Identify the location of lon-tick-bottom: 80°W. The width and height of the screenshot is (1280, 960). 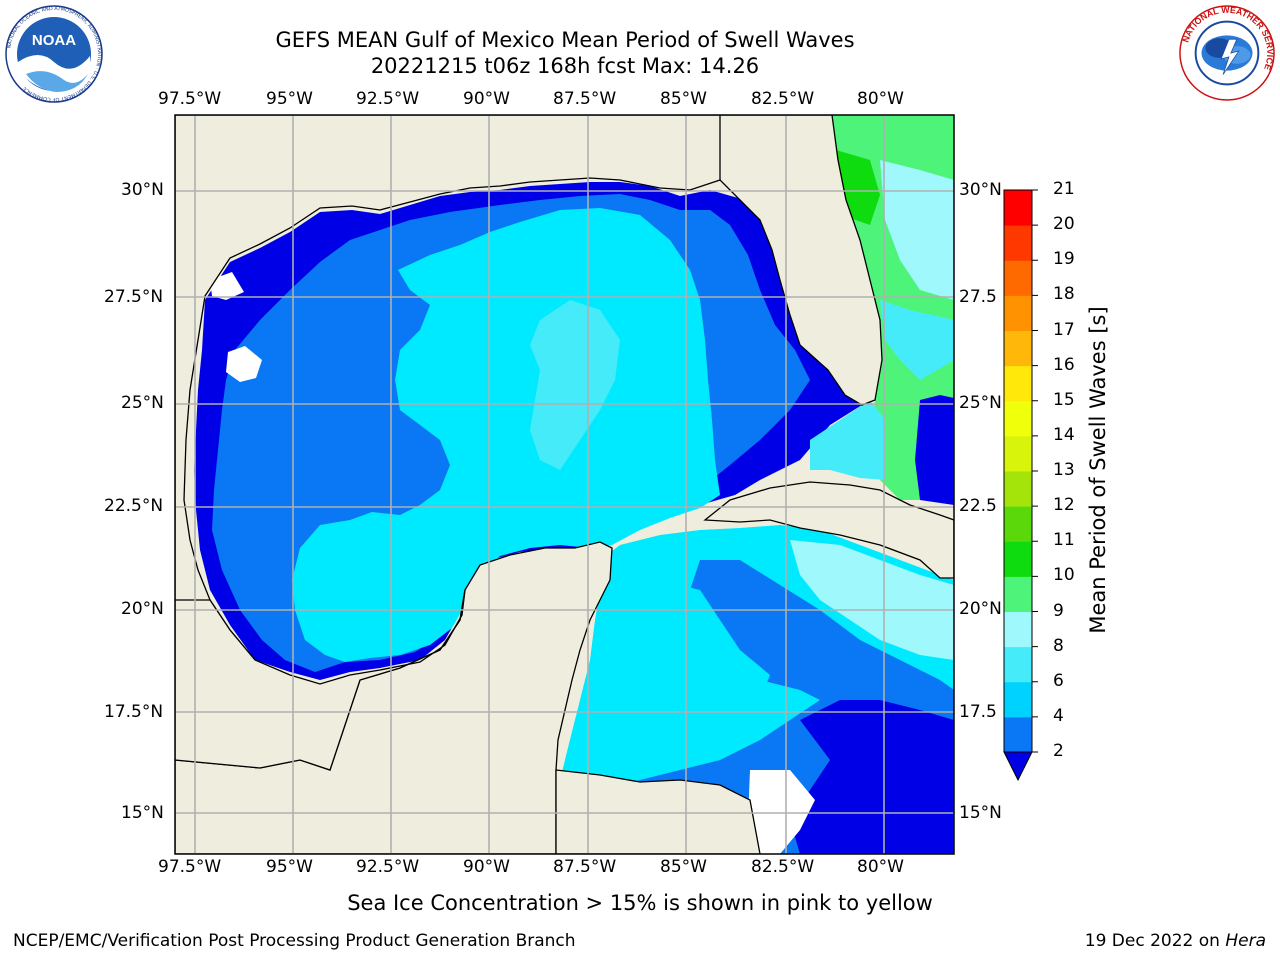
(880, 867).